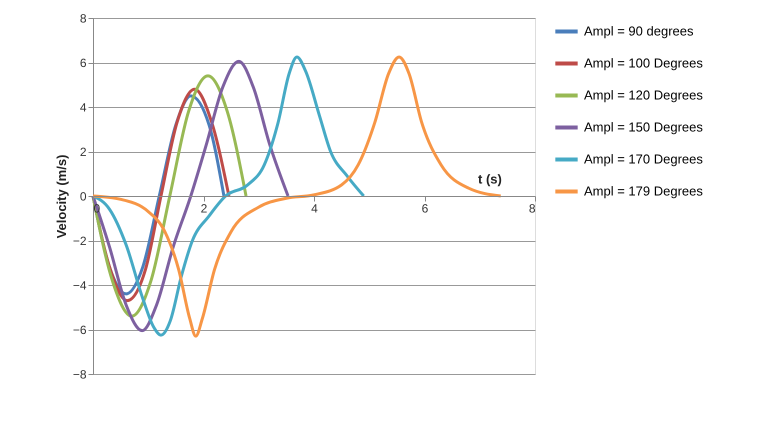 This screenshot has height=427, width=762. Describe the element at coordinates (204, 209) in the screenshot. I see `x-tick-label: 2` at that location.